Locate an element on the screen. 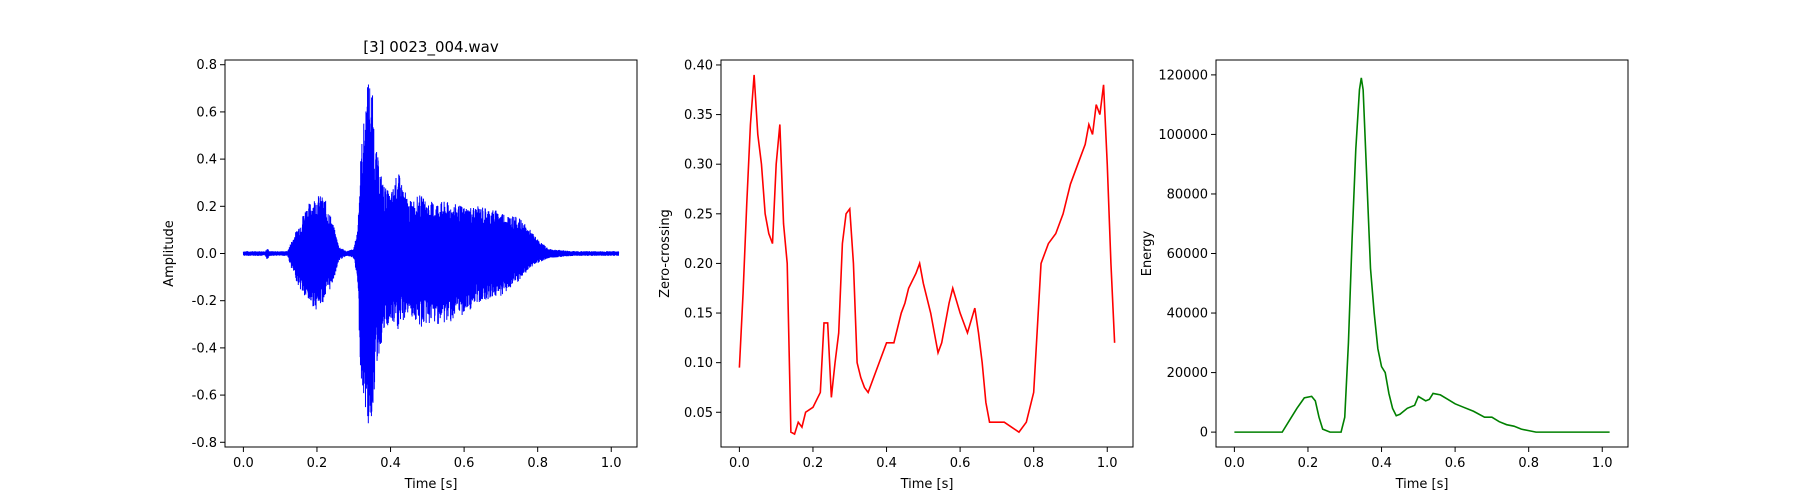  y-tick-label: -0.4 is located at coordinates (204, 348).